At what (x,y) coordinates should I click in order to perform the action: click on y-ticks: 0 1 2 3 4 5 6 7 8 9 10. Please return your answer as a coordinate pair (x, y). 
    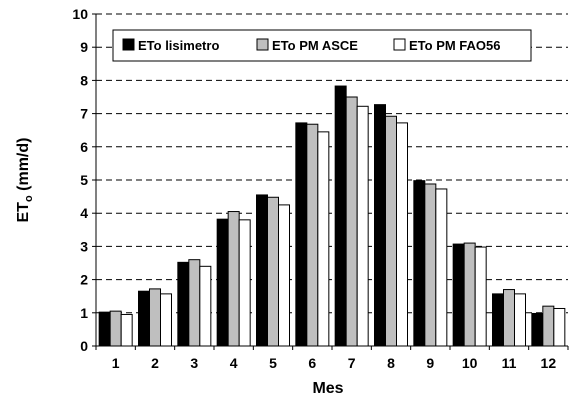
    Looking at the image, I should click on (84, 180).